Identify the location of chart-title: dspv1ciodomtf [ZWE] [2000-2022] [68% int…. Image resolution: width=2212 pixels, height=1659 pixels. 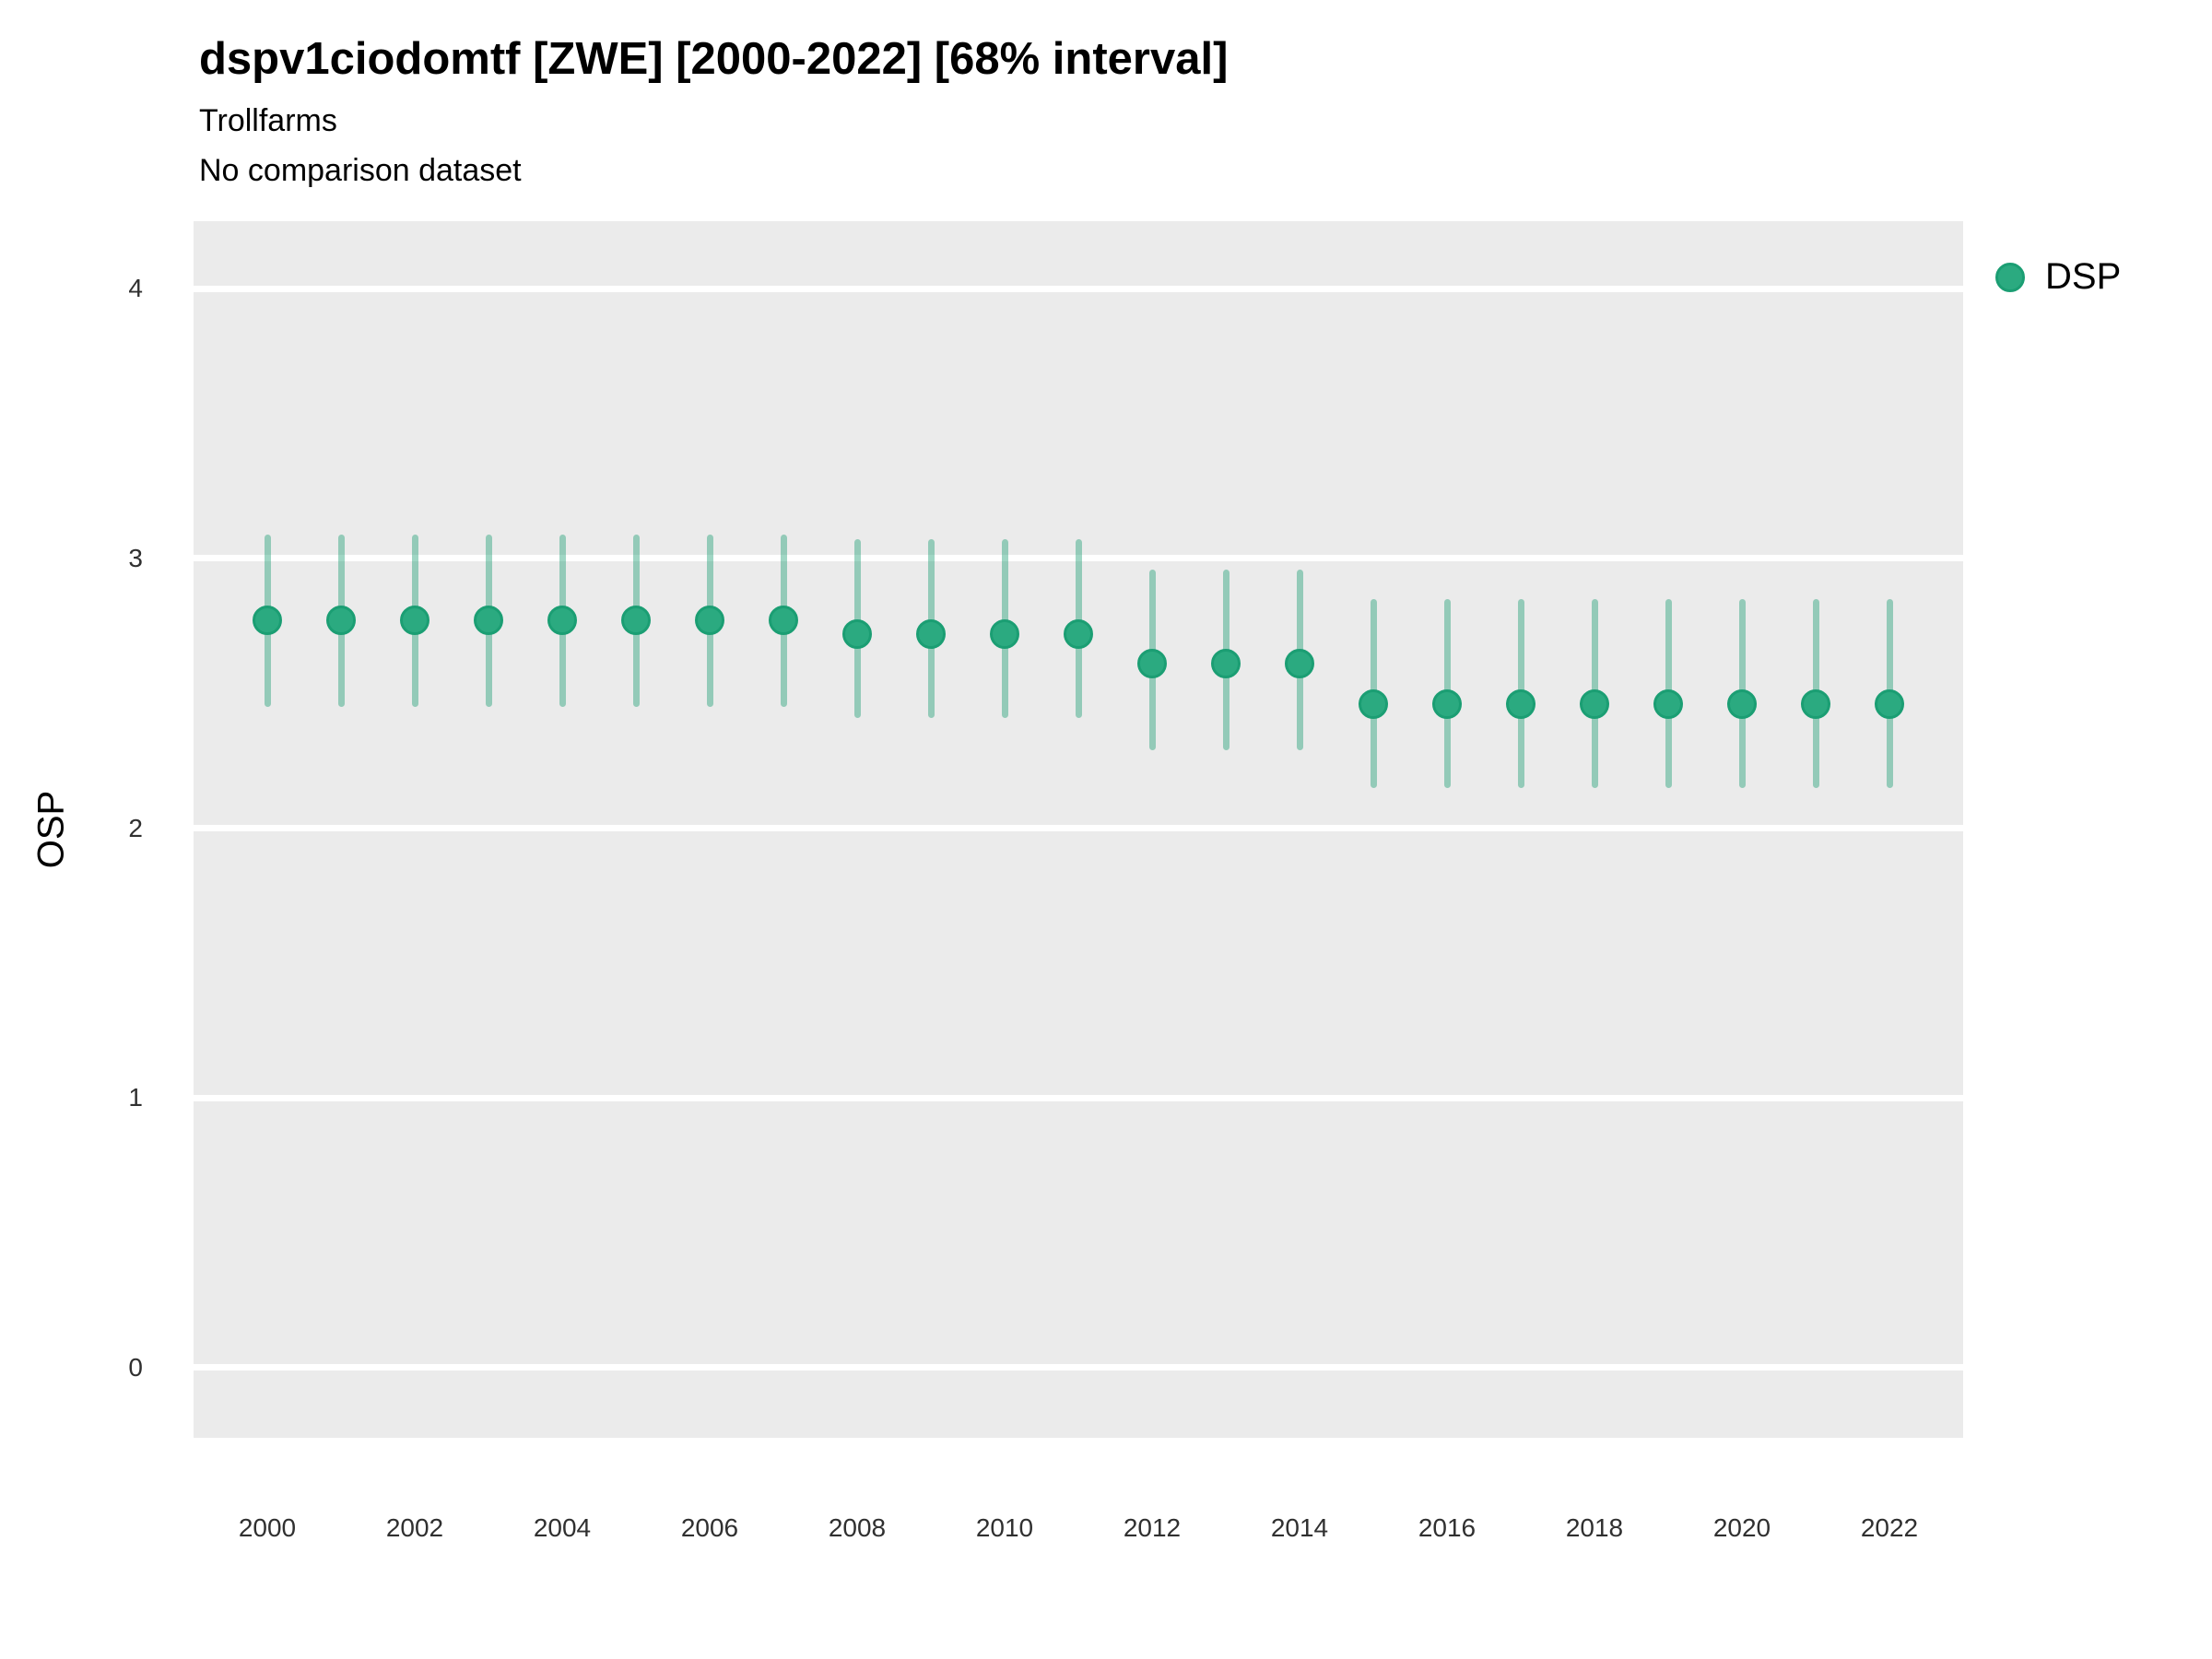
(714, 59).